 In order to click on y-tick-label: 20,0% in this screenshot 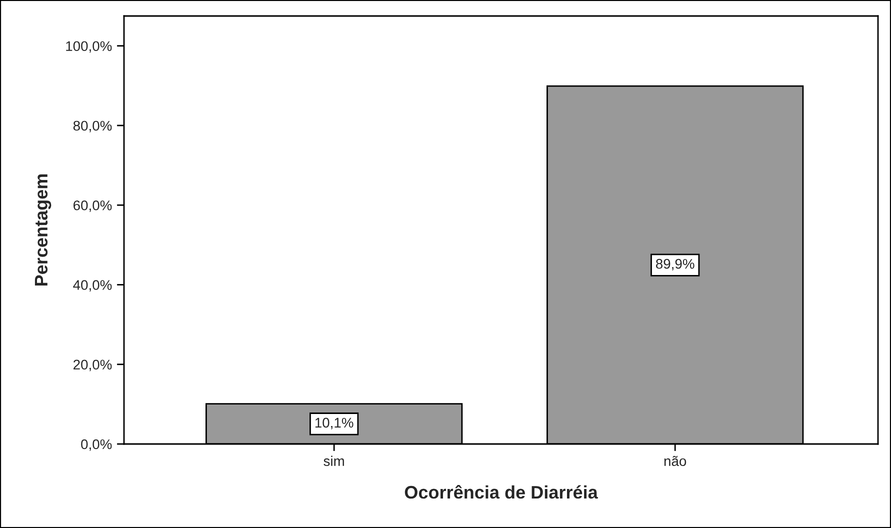, I will do `click(93, 366)`.